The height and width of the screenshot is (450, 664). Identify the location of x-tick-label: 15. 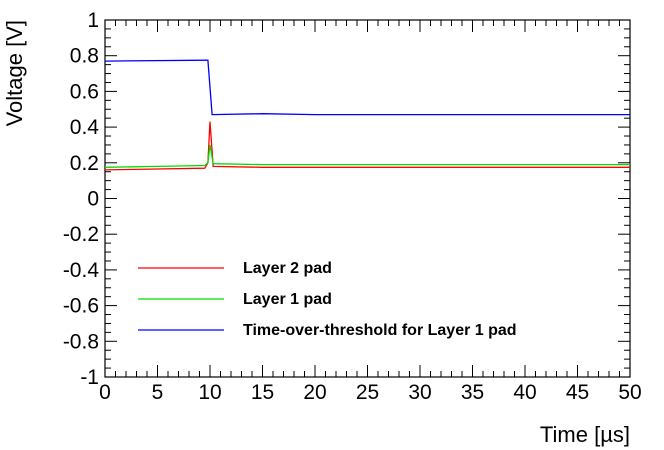
(262, 392).